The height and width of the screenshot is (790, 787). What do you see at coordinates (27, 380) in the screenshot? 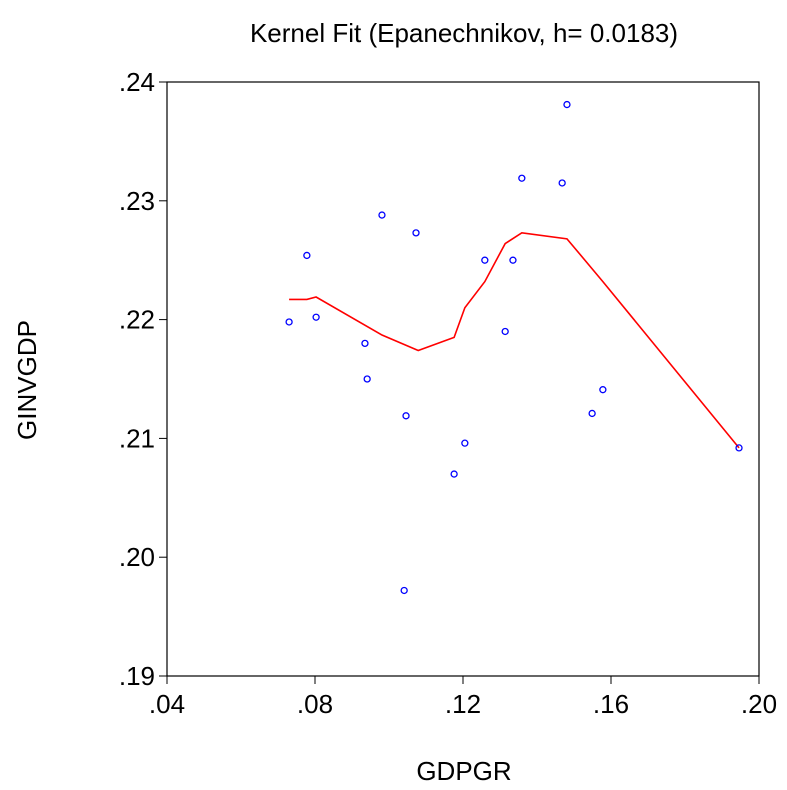
I see `y-axis-label: GINVGDP` at bounding box center [27, 380].